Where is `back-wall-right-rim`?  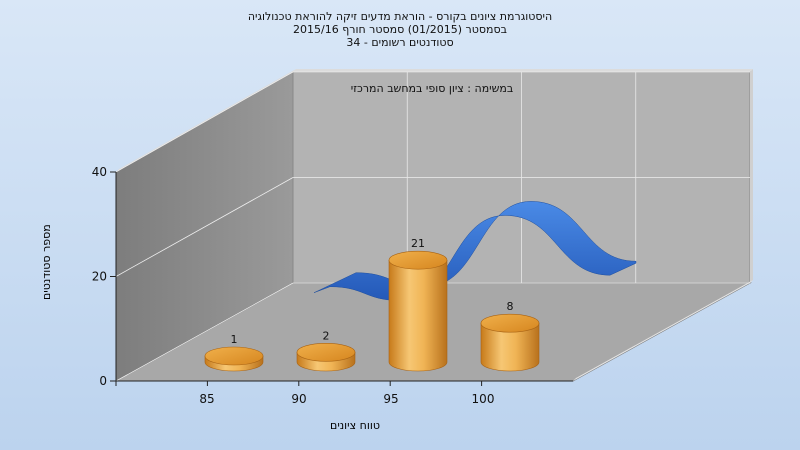
back-wall-right-rim is located at coordinates (751, 176).